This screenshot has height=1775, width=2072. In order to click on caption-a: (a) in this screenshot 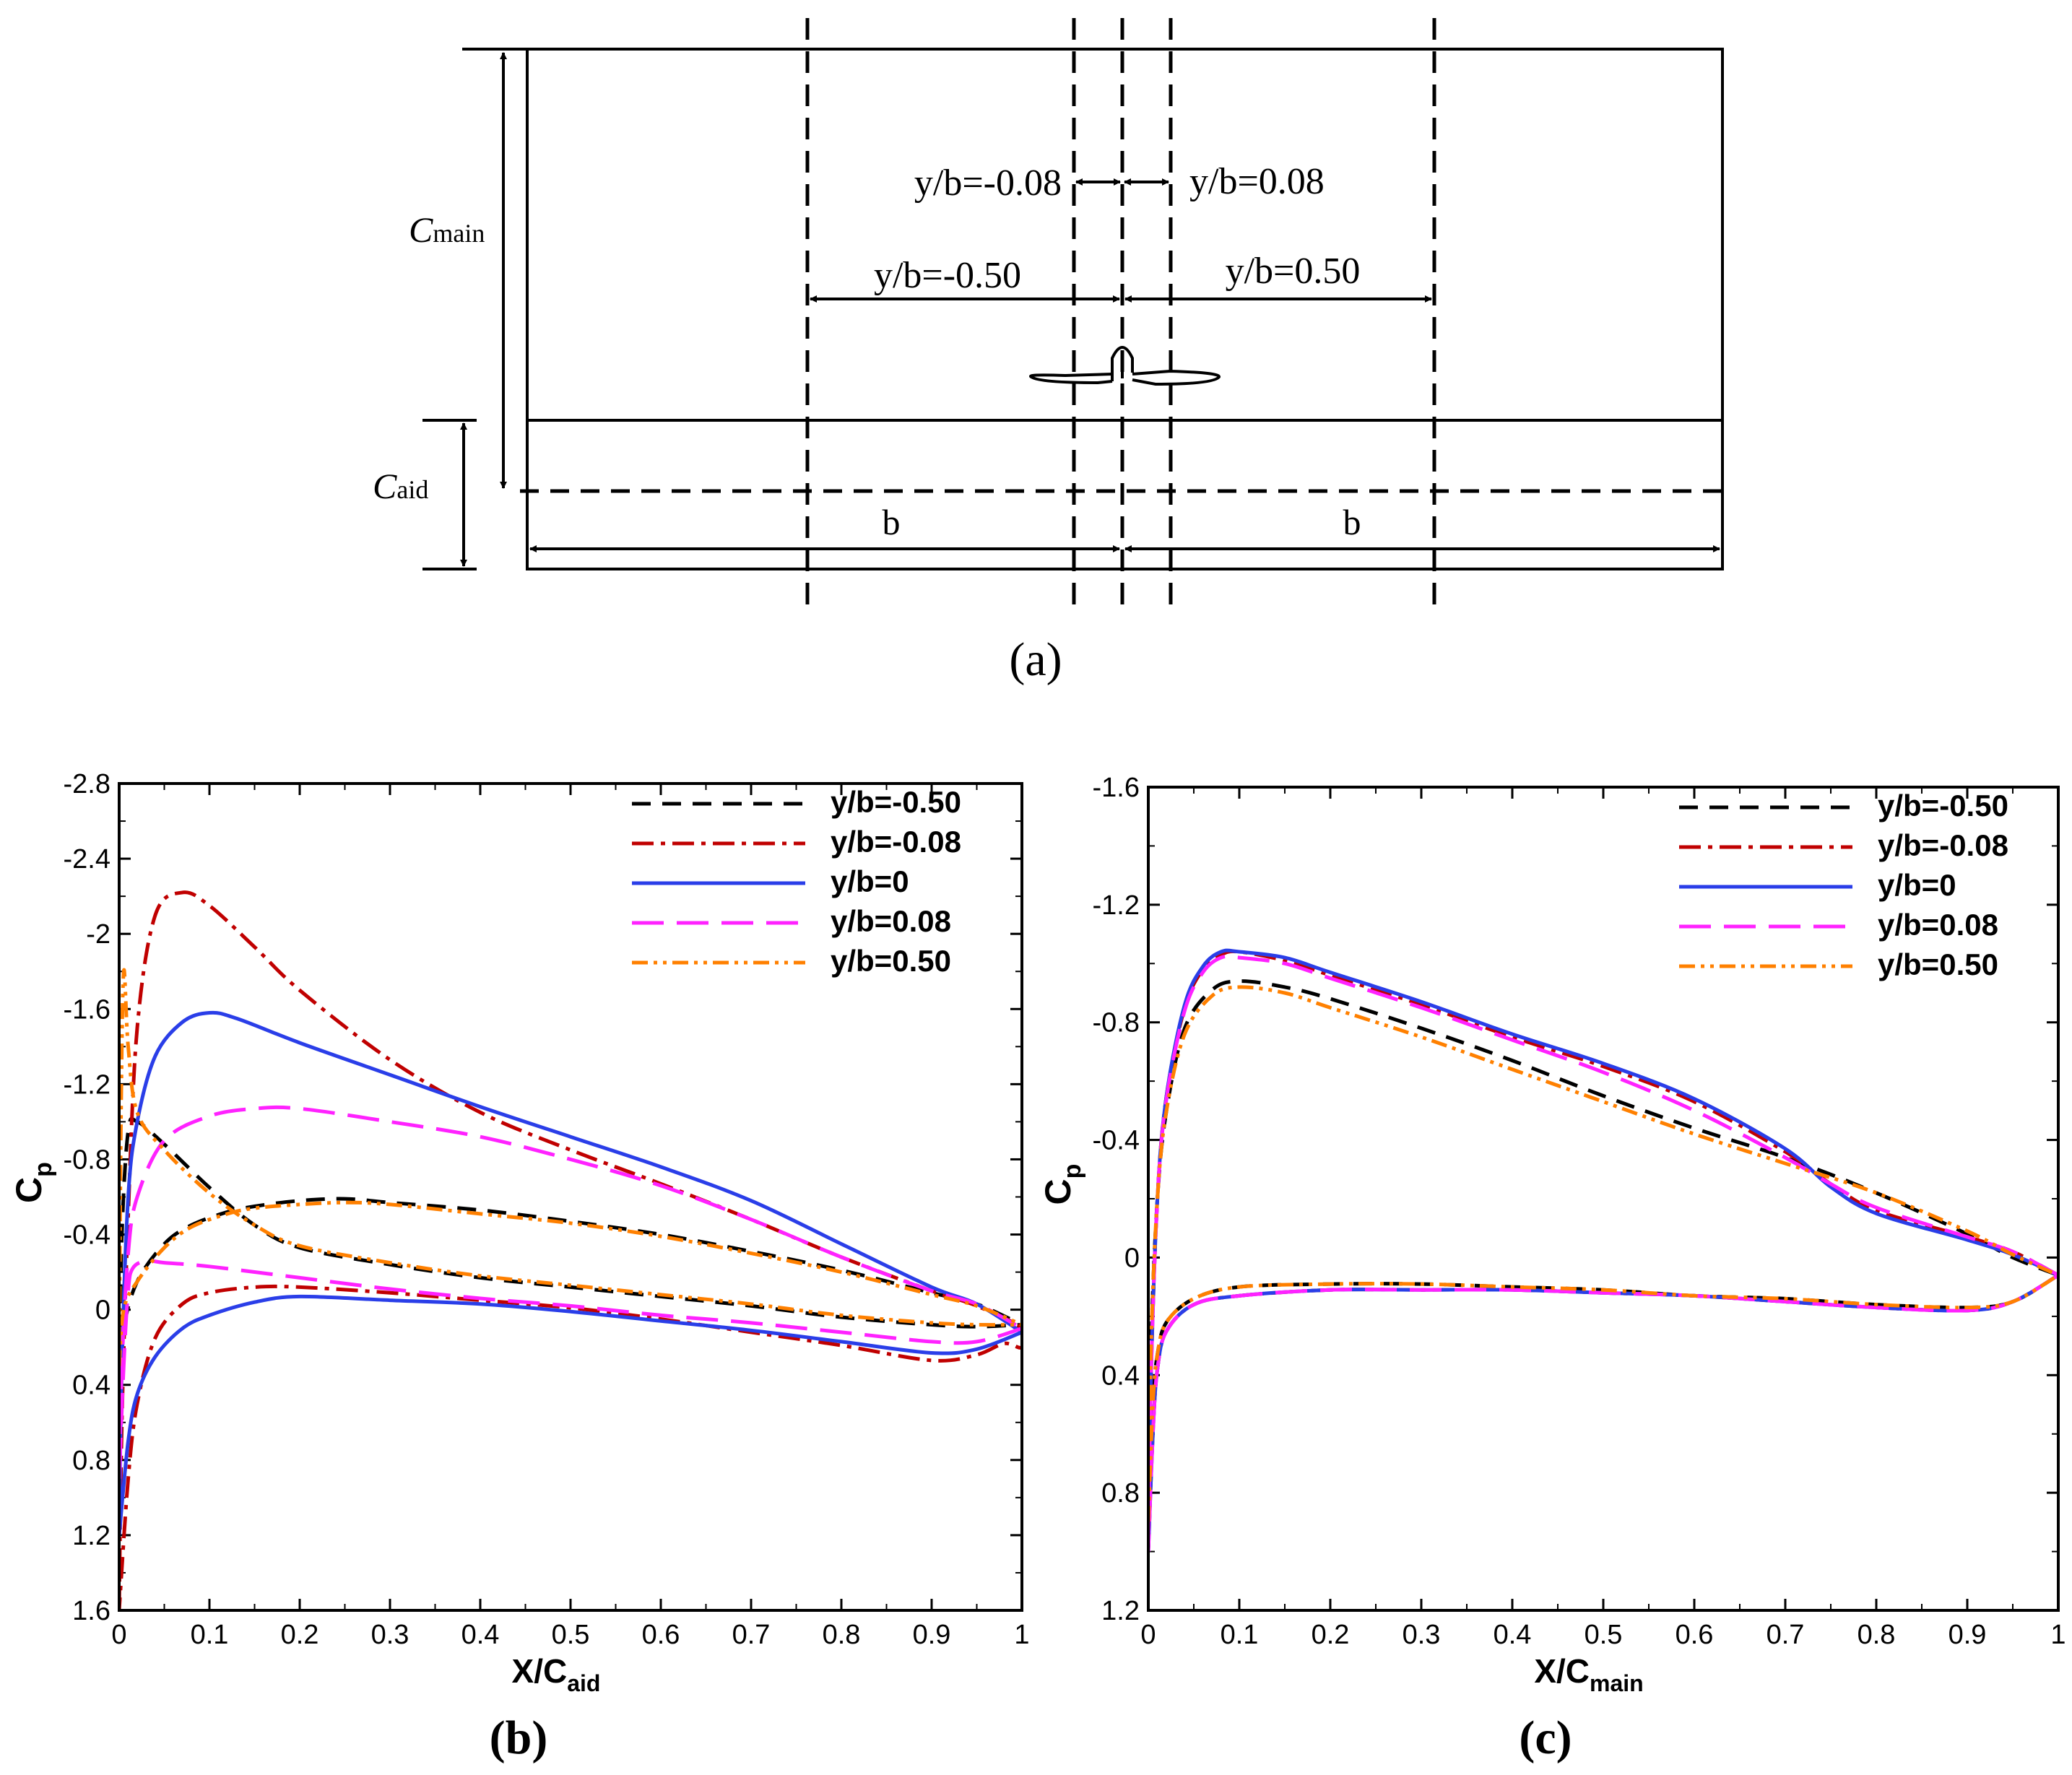, I will do `click(1035, 659)`.